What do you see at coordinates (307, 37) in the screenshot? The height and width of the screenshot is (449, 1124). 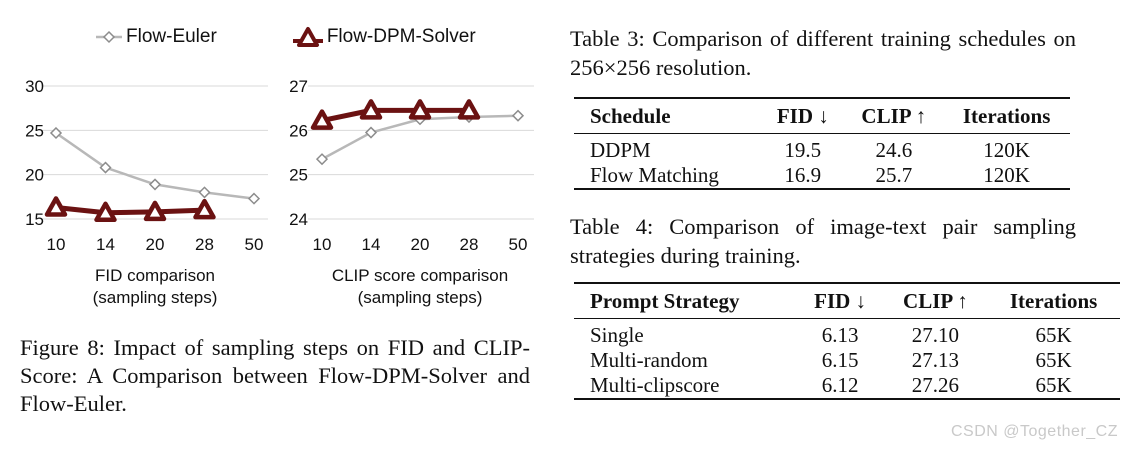 I see `triangle-marker-icon` at bounding box center [307, 37].